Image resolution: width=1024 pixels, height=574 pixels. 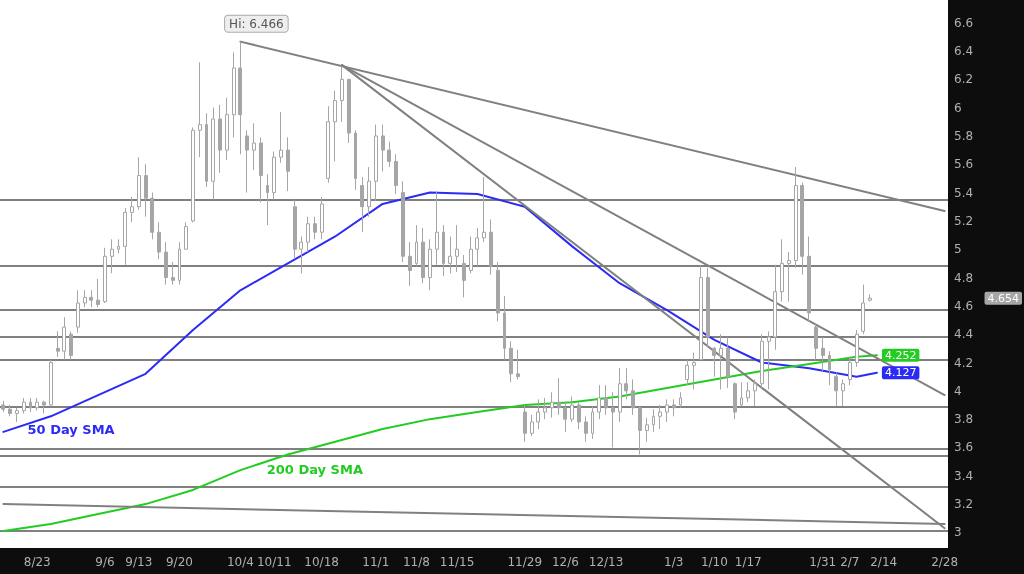 I want to click on x-tick-label: 10/11, so click(x=274, y=562).